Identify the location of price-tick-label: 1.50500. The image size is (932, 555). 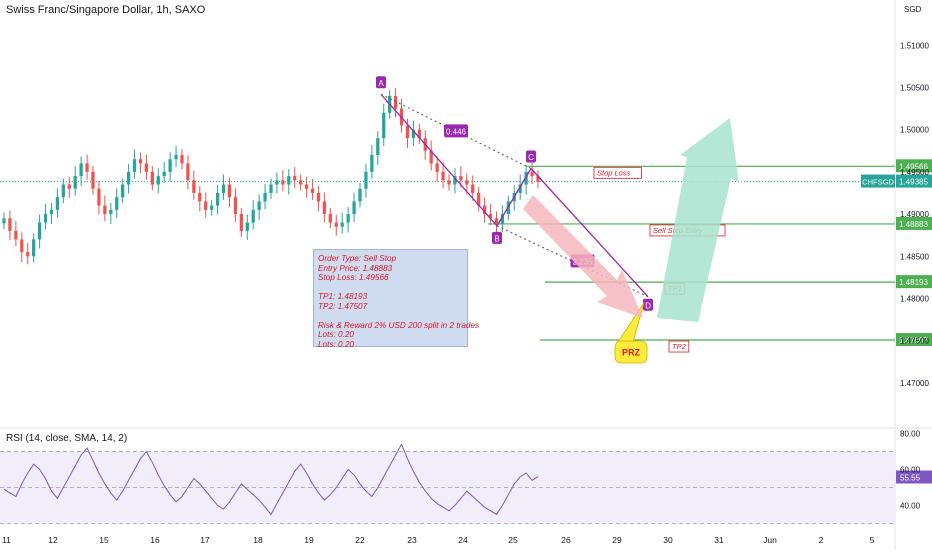
(914, 88).